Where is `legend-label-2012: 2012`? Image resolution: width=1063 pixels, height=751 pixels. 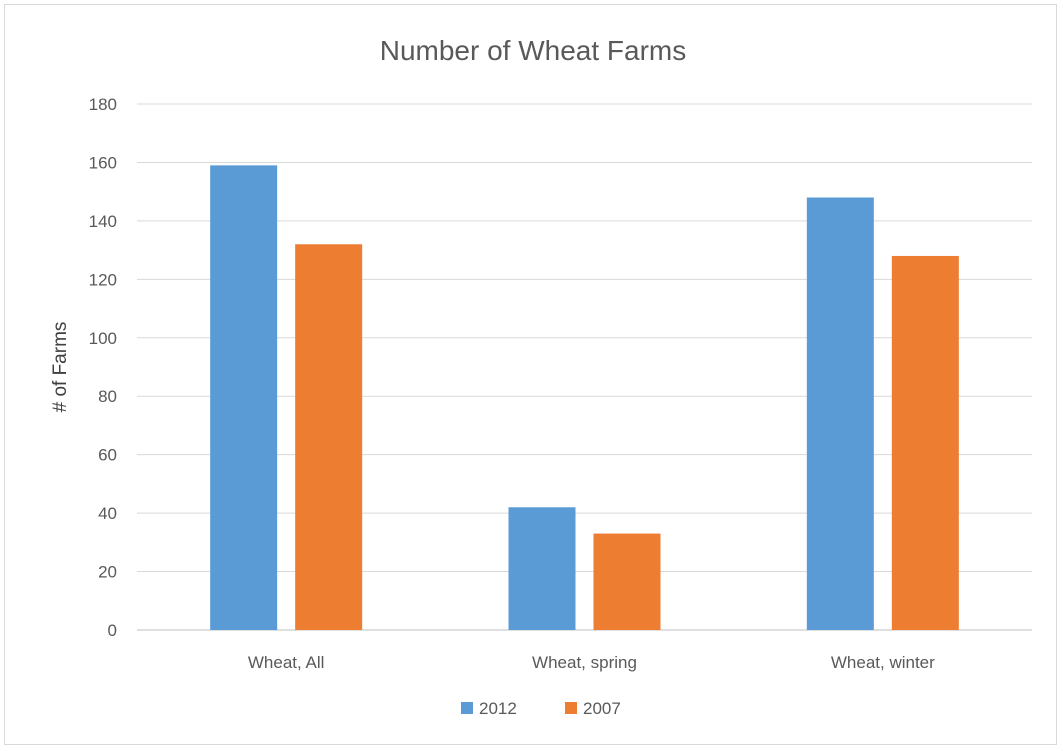
legend-label-2012: 2012 is located at coordinates (498, 708).